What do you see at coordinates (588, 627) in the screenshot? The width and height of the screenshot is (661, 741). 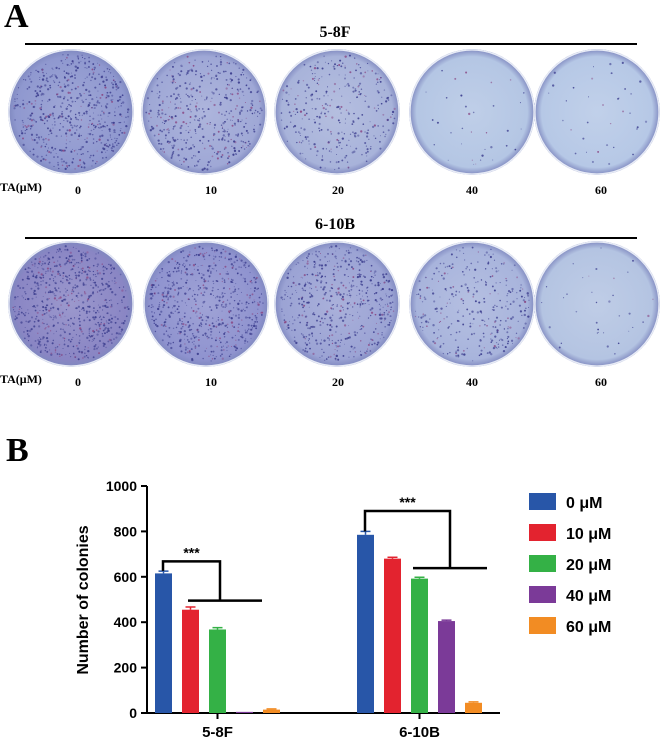 I see `legend-label: 60 μM` at bounding box center [588, 627].